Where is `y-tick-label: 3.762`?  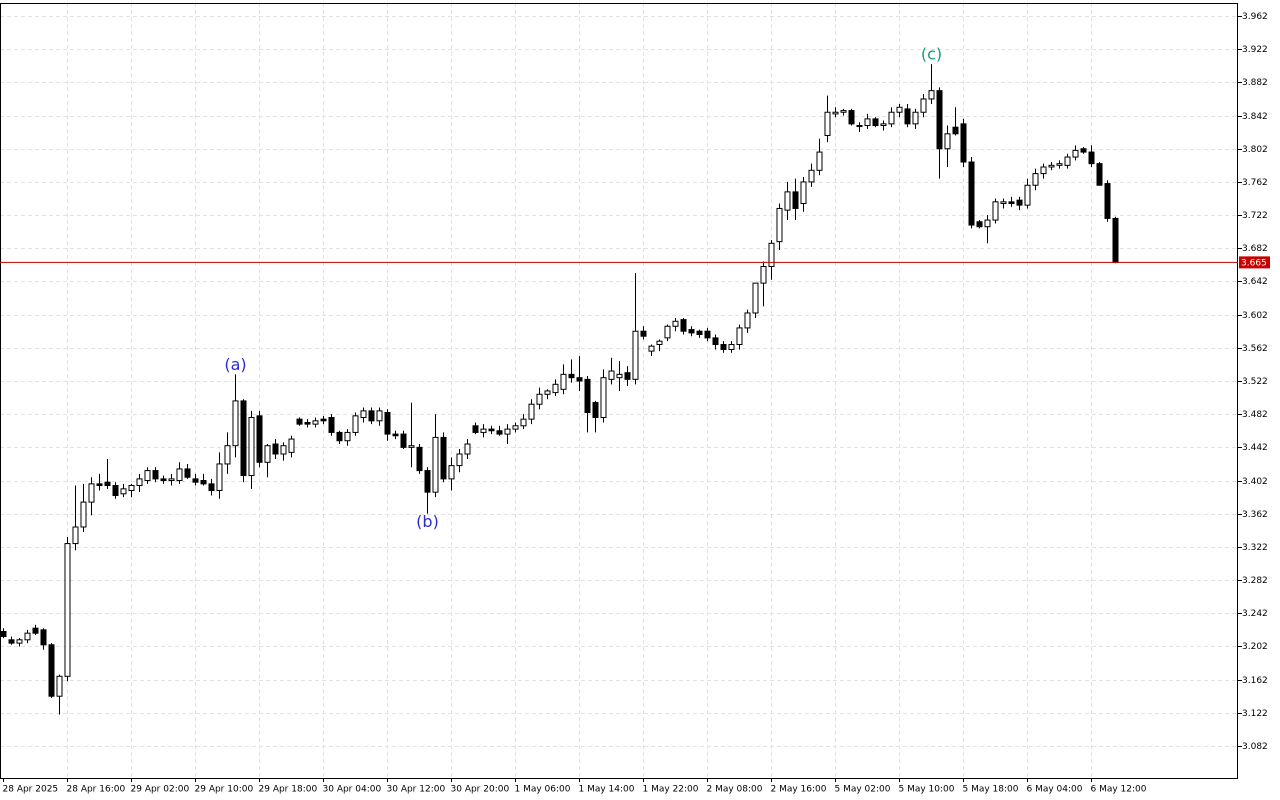 y-tick-label: 3.762 is located at coordinates (1255, 183).